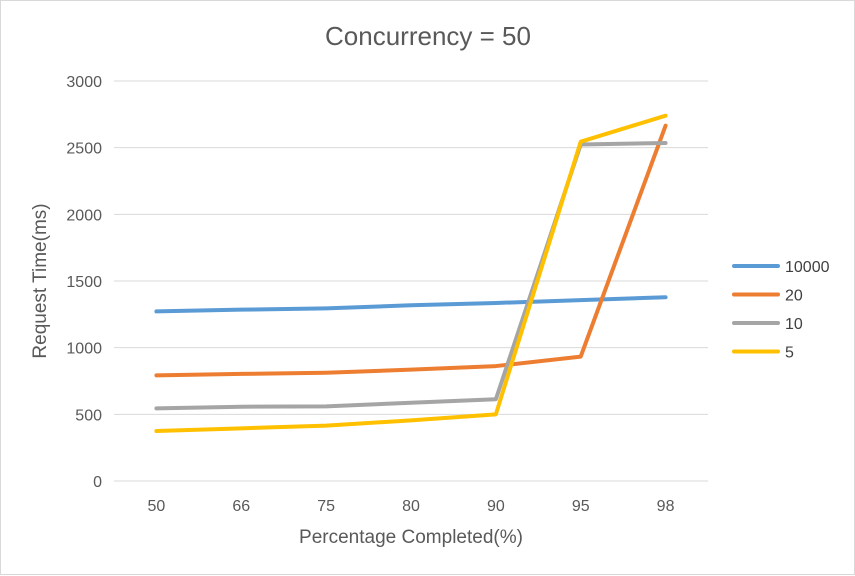 The image size is (855, 576). Describe the element at coordinates (84, 149) in the screenshot. I see `y-tick-label: 2500` at that location.